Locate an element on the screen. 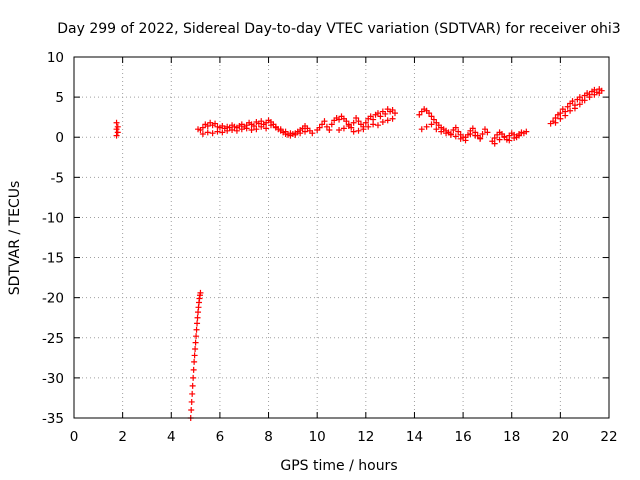 The image size is (640, 480). x-tick-label: 2 is located at coordinates (122, 437).